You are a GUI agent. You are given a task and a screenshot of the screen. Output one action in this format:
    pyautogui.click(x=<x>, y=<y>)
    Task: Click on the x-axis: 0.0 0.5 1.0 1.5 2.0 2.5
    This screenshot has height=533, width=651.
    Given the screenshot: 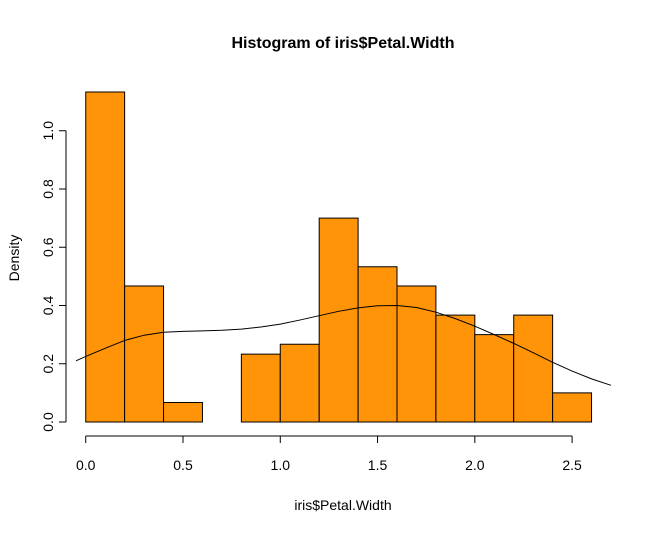 What is the action you would take?
    pyautogui.click(x=329, y=454)
    